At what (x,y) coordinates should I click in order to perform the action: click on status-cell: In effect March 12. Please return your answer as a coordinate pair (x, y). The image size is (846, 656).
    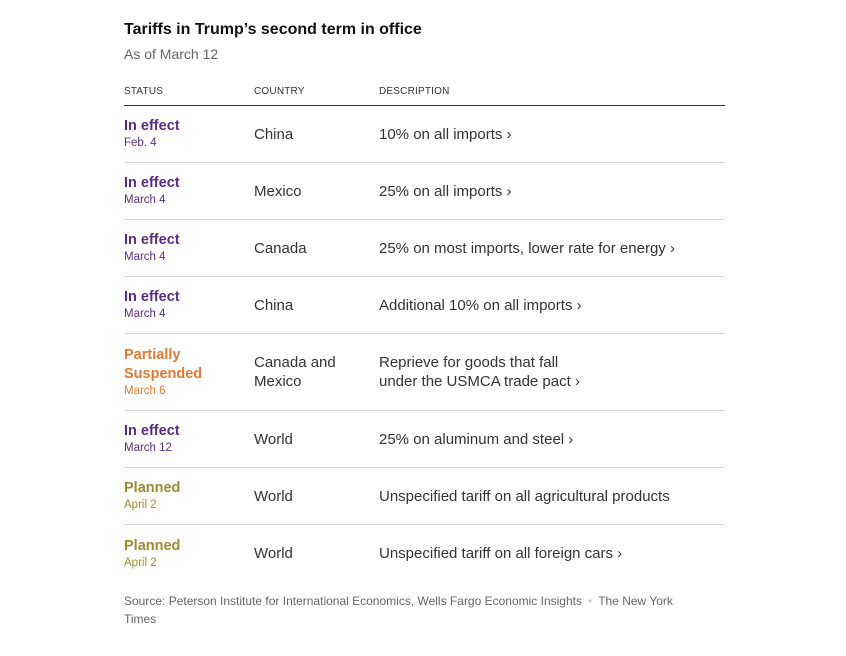
    Looking at the image, I should click on (189, 439).